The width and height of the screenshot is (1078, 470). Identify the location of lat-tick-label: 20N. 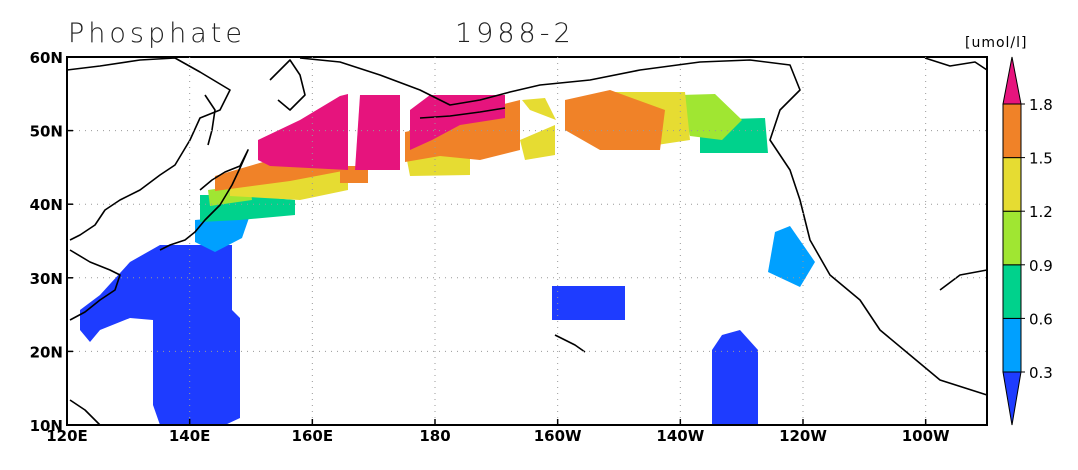
(46, 352).